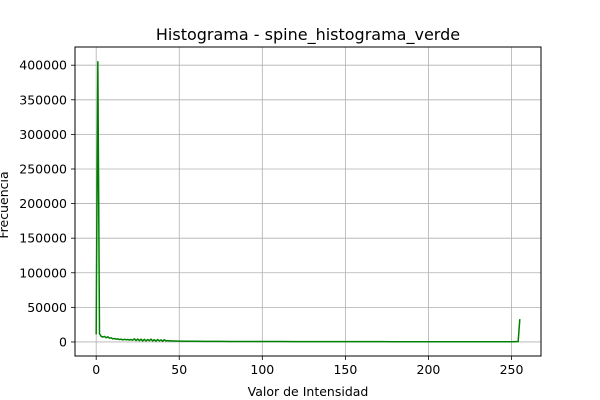  What do you see at coordinates (5, 204) in the screenshot?
I see `y-axis-title: Frecuencia` at bounding box center [5, 204].